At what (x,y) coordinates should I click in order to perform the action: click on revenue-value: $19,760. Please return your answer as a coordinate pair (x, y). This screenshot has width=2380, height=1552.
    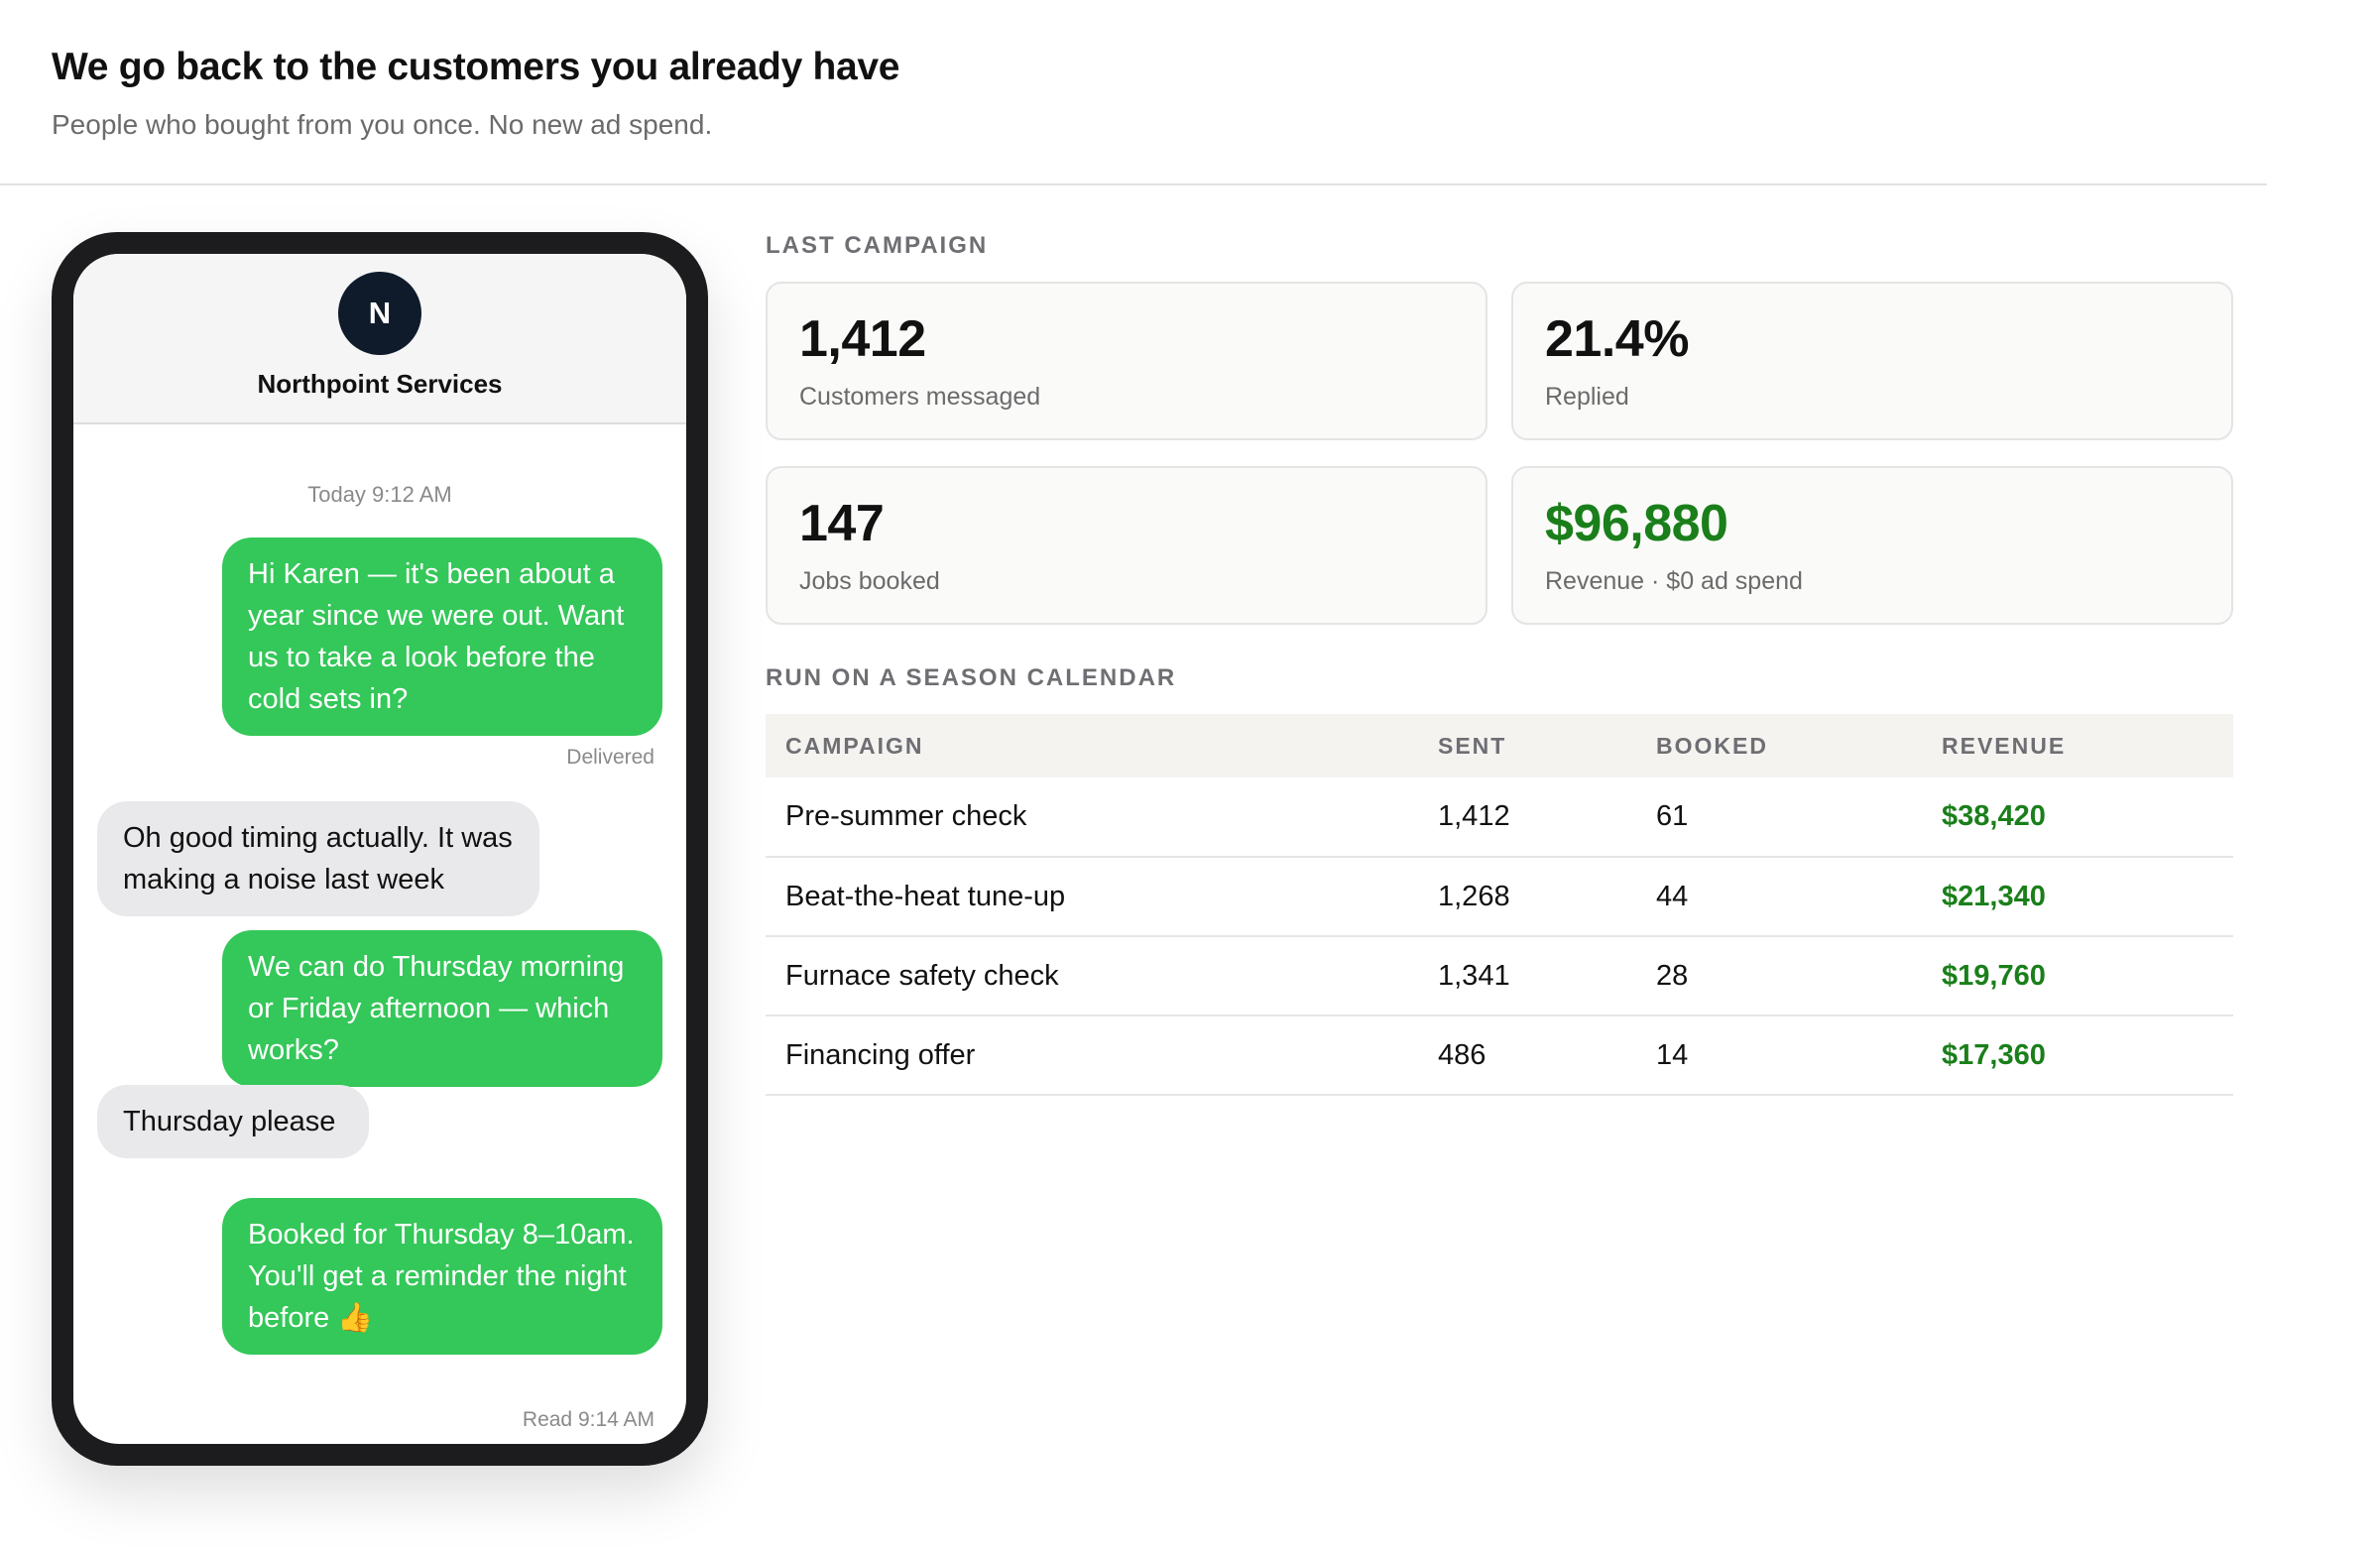
    Looking at the image, I should click on (2077, 976).